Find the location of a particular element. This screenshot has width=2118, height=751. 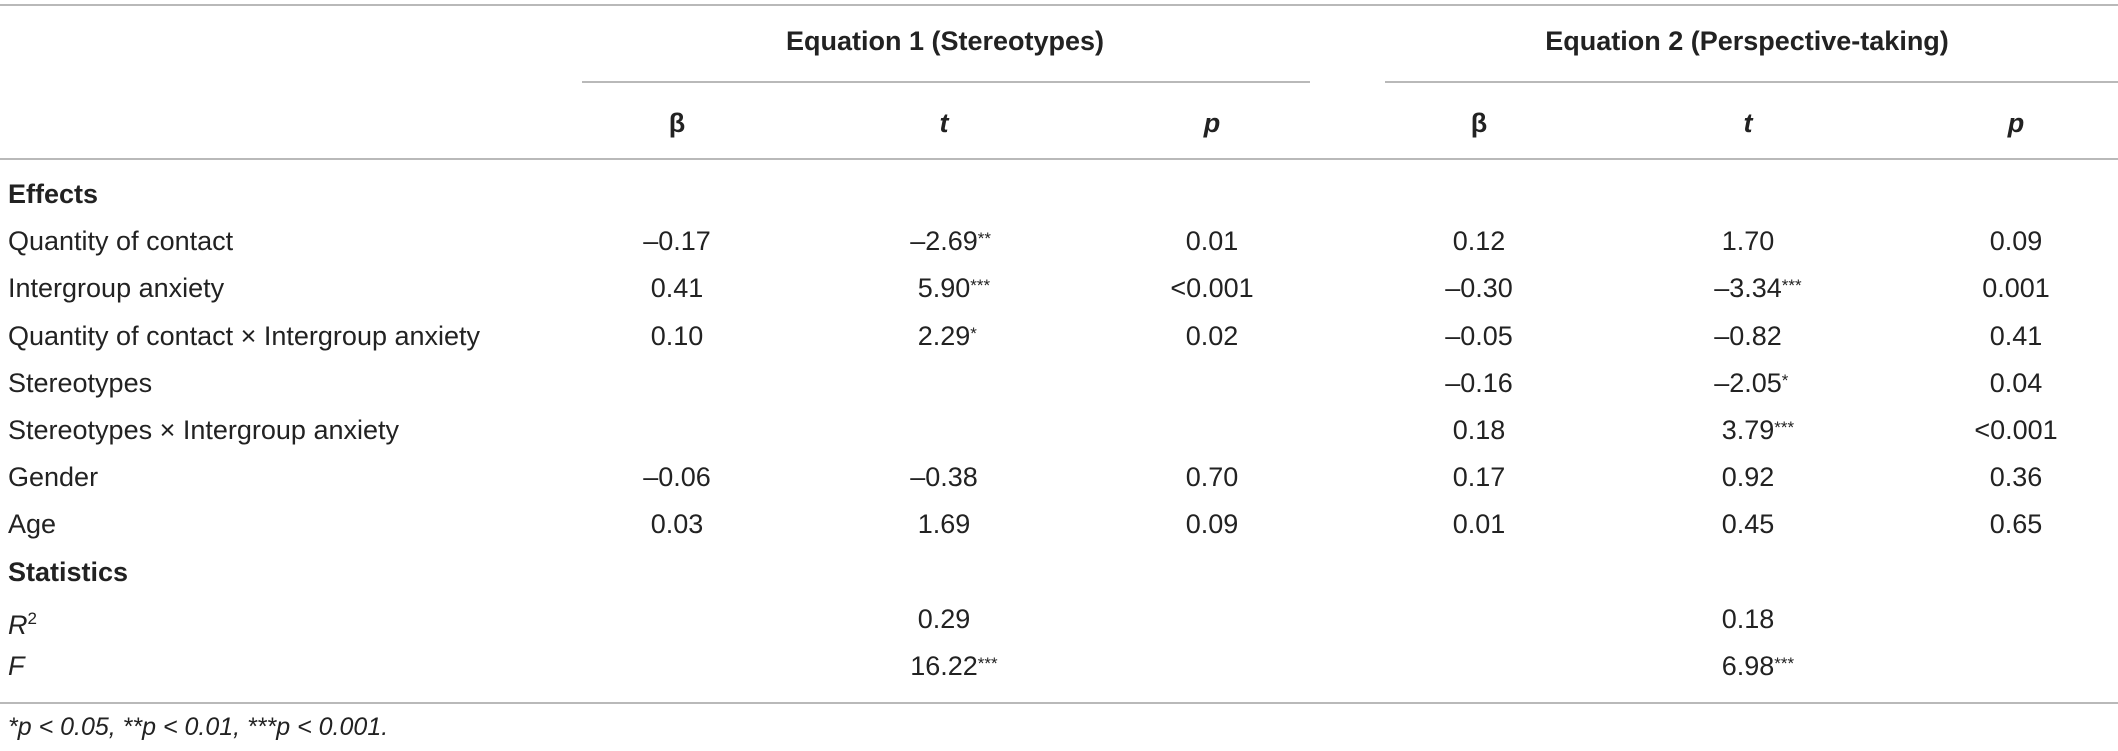

row-label-text: Intergroup anxiety is located at coordinates (116, 288).